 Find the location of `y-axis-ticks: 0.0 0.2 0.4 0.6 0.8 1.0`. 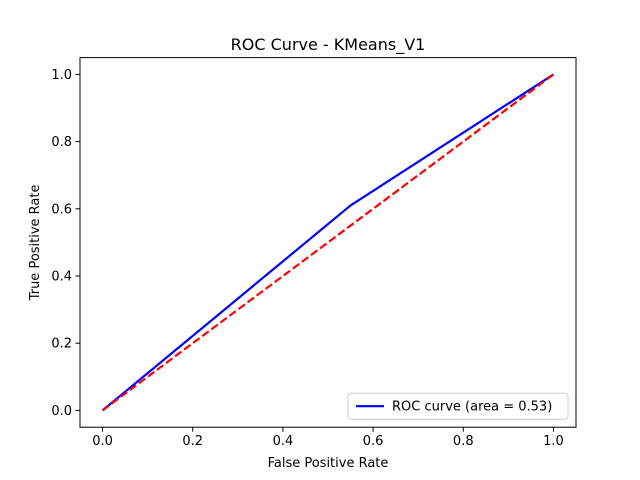

y-axis-ticks: 0.0 0.2 0.4 0.6 0.8 1.0 is located at coordinates (65, 243).